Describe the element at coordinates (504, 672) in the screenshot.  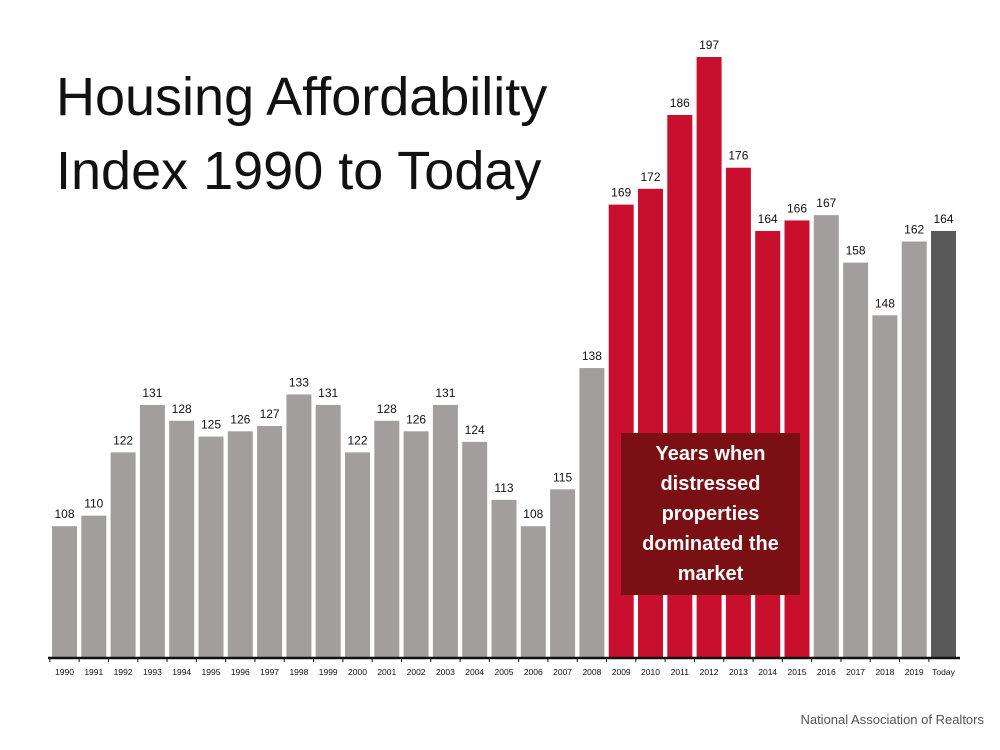
I see `tick-label-2005: 2005` at that location.